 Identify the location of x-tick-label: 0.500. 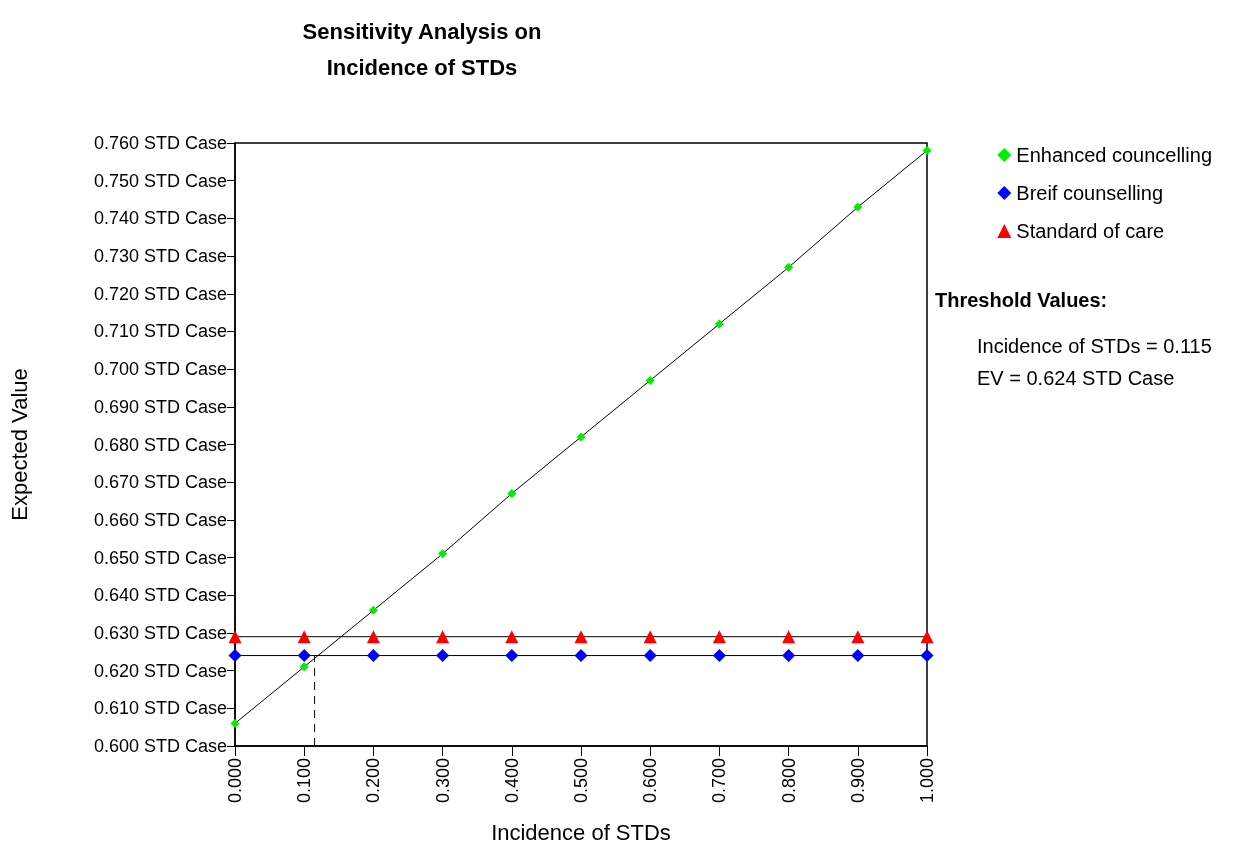
(581, 781).